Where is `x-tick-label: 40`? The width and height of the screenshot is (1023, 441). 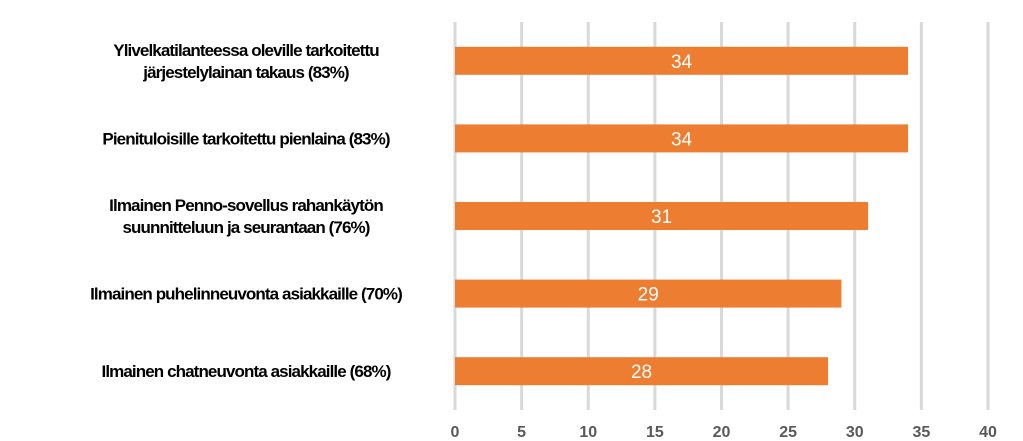 x-tick-label: 40 is located at coordinates (988, 432).